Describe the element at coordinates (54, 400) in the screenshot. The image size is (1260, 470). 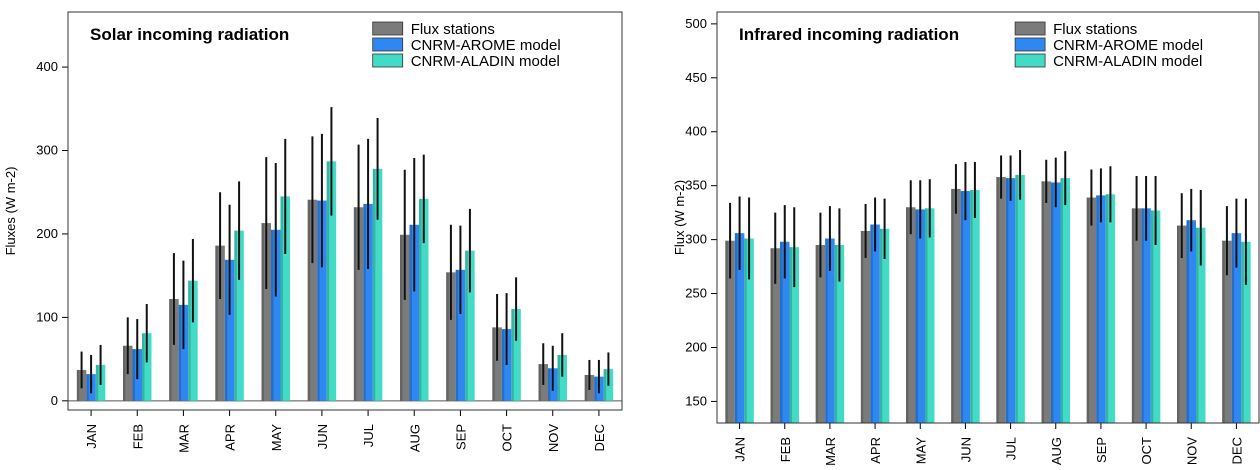
I see `y-tick-label: 0` at that location.